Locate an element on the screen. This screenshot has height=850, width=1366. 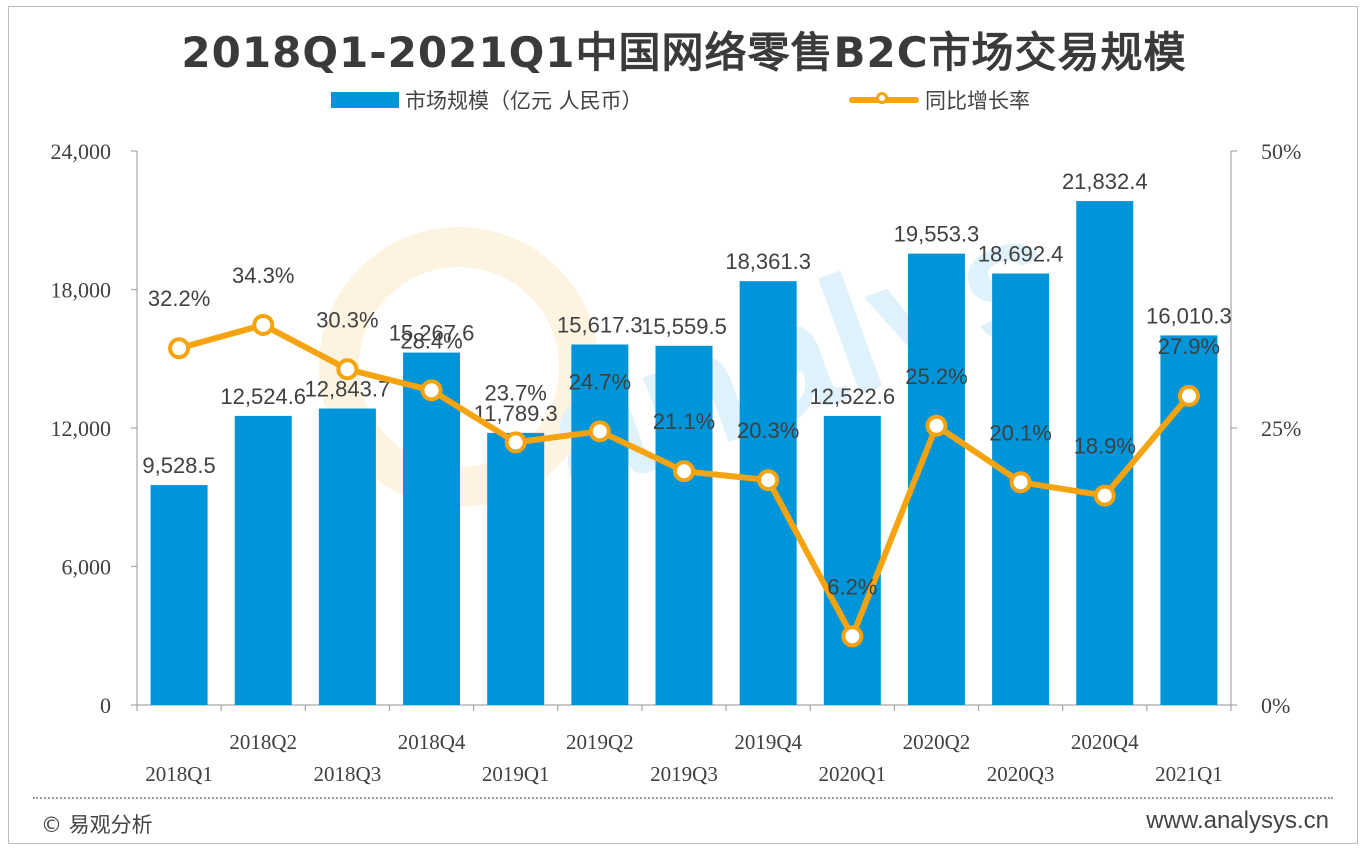
x-tick-label: 2019Q2 is located at coordinates (600, 742).